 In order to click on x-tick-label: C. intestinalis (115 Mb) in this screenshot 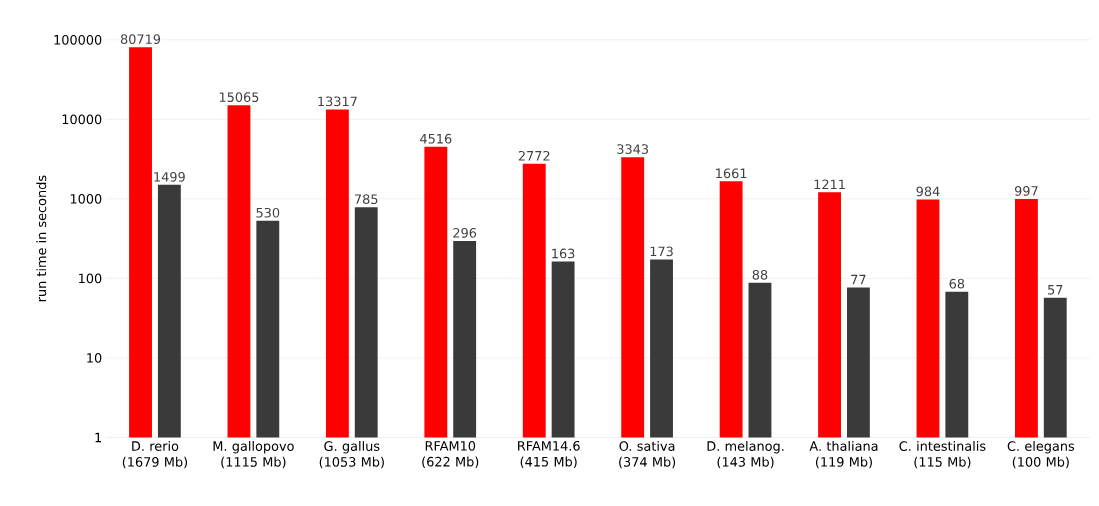, I will do `click(942, 454)`.